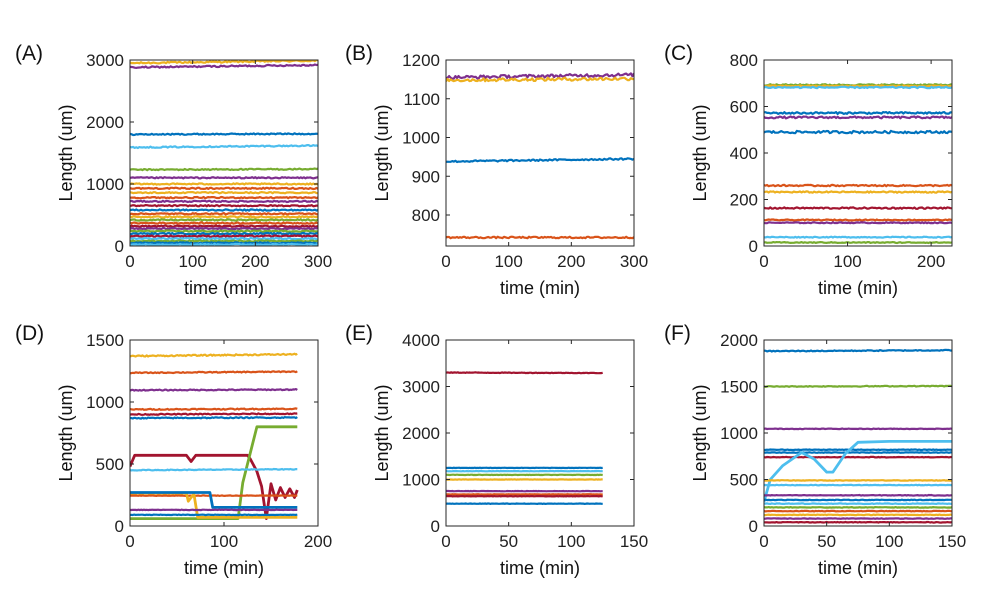  I want to click on series-line-s8, so click(224, 188).